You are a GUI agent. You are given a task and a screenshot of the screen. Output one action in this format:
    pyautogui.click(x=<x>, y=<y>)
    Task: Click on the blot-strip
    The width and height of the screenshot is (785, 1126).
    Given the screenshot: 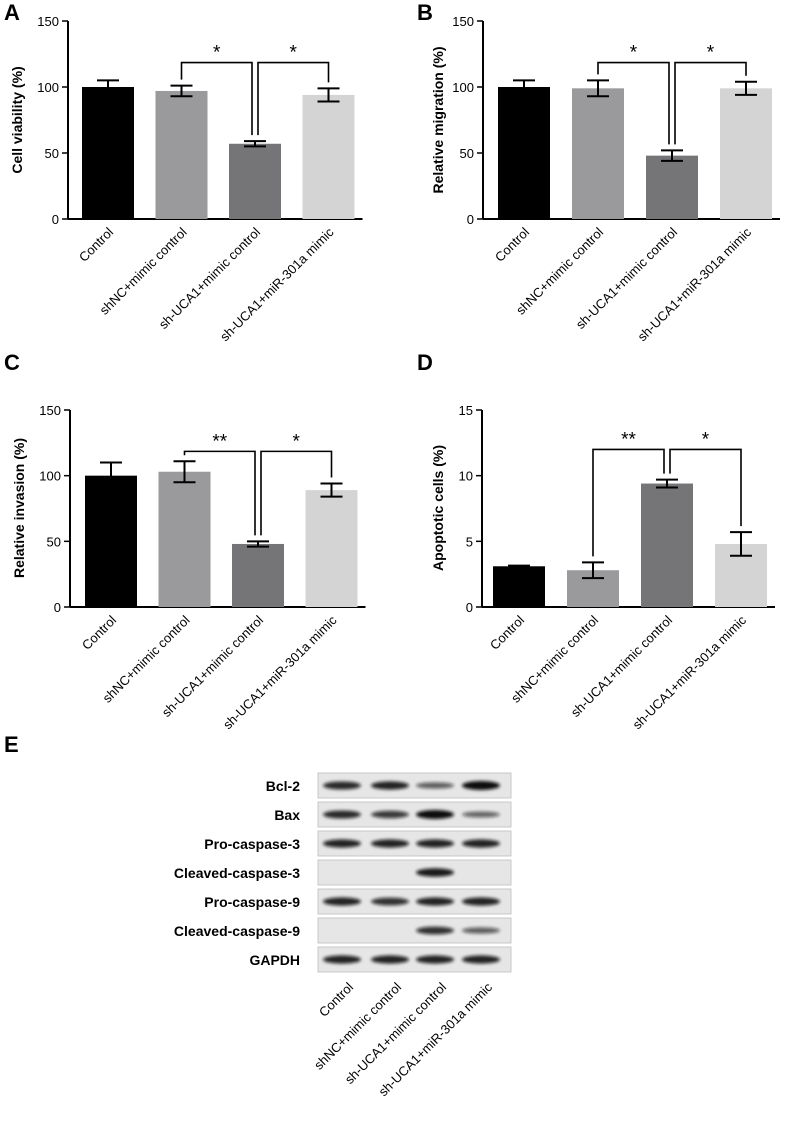 What is the action you would take?
    pyautogui.click(x=414, y=872)
    